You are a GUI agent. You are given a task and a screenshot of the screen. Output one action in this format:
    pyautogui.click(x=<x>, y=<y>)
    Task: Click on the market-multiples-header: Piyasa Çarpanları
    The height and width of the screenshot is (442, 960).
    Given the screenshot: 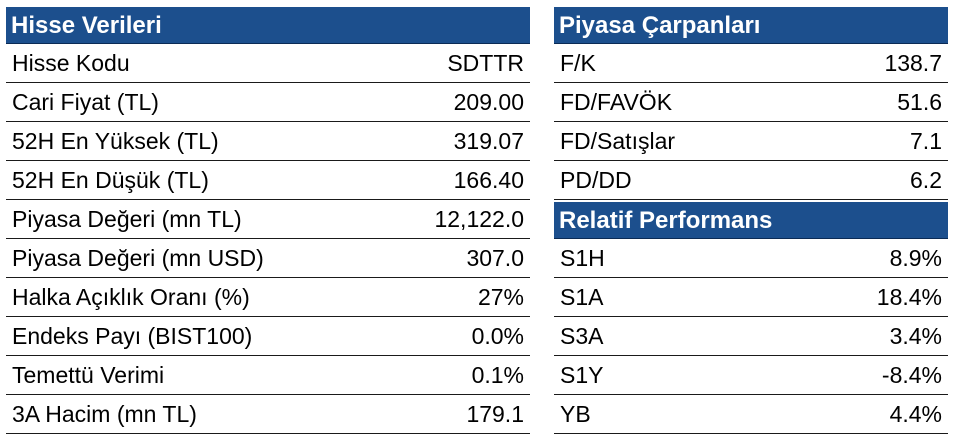 What is the action you would take?
    pyautogui.click(x=751, y=25)
    